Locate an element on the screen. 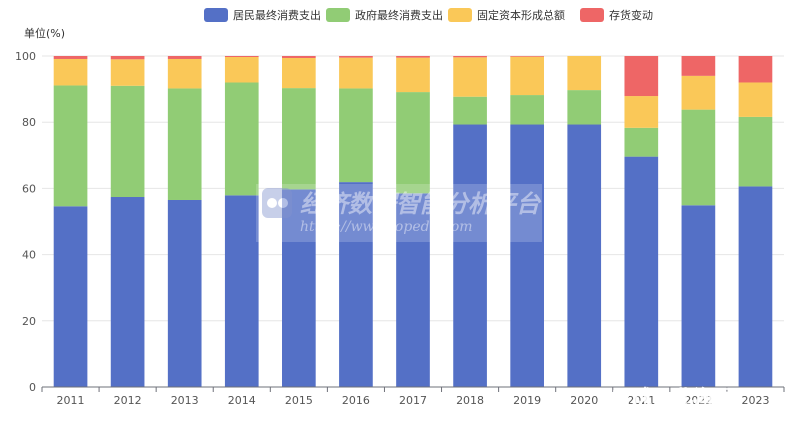 The image size is (800, 422). bar-segment-3-2019 is located at coordinates (527, 76).